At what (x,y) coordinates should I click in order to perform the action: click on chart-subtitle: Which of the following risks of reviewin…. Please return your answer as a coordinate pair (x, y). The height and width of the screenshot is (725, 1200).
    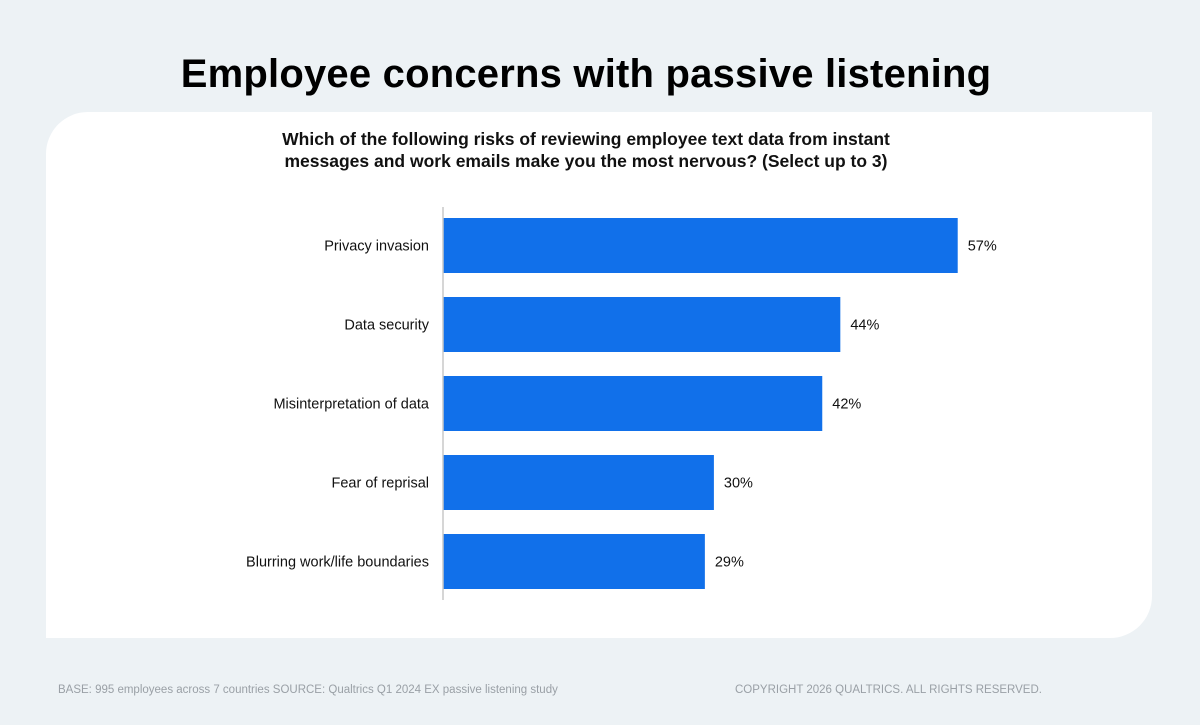
    Looking at the image, I should click on (586, 150).